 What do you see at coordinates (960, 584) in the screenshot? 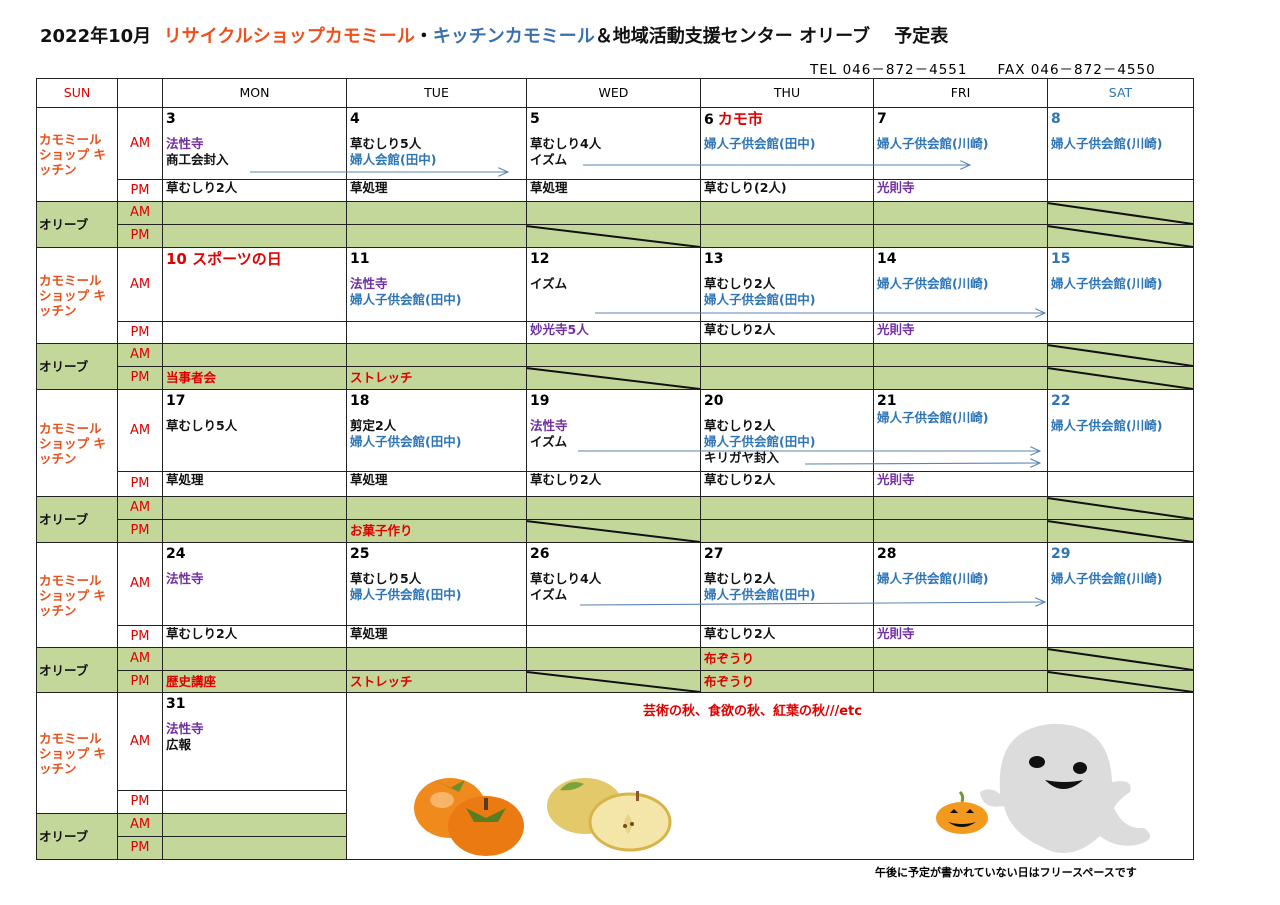
I see `day-cell-28: 28 婦人子供会館(川崎)` at bounding box center [960, 584].